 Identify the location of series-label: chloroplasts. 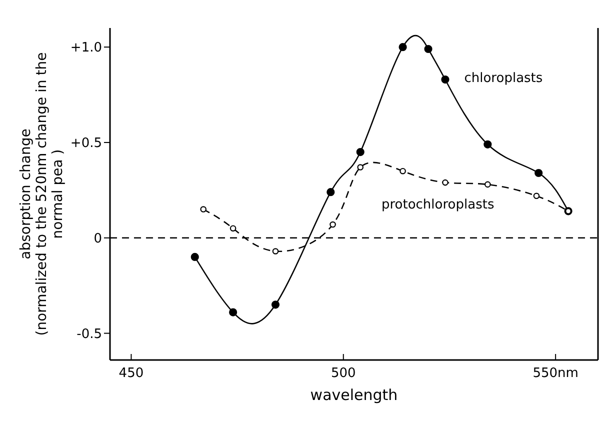
(503, 78).